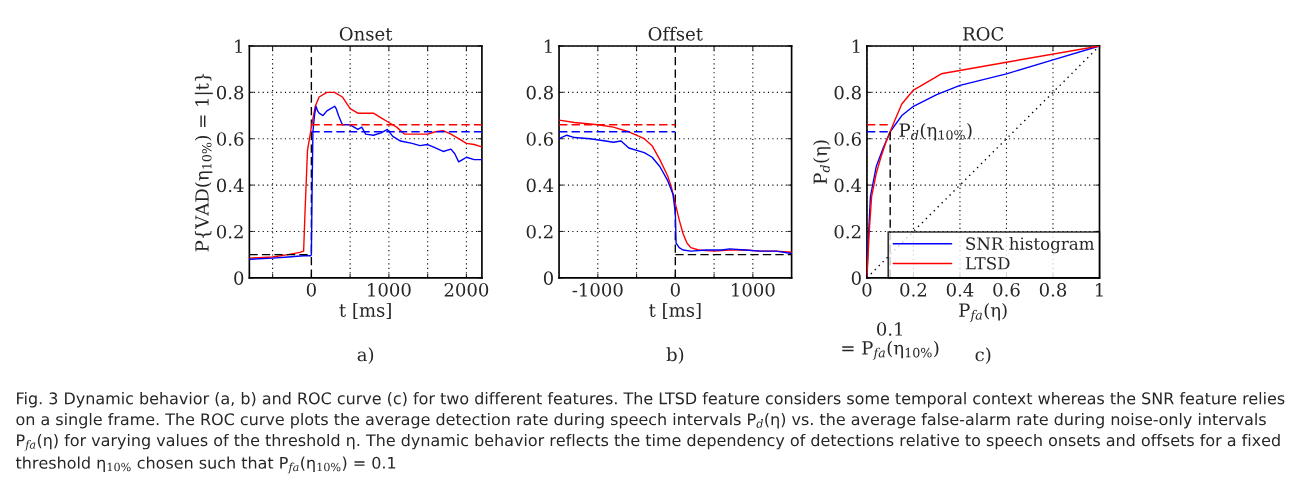  What do you see at coordinates (983, 312) in the screenshot?
I see `x-axis-title: P$_{fa}$(η)` at bounding box center [983, 312].